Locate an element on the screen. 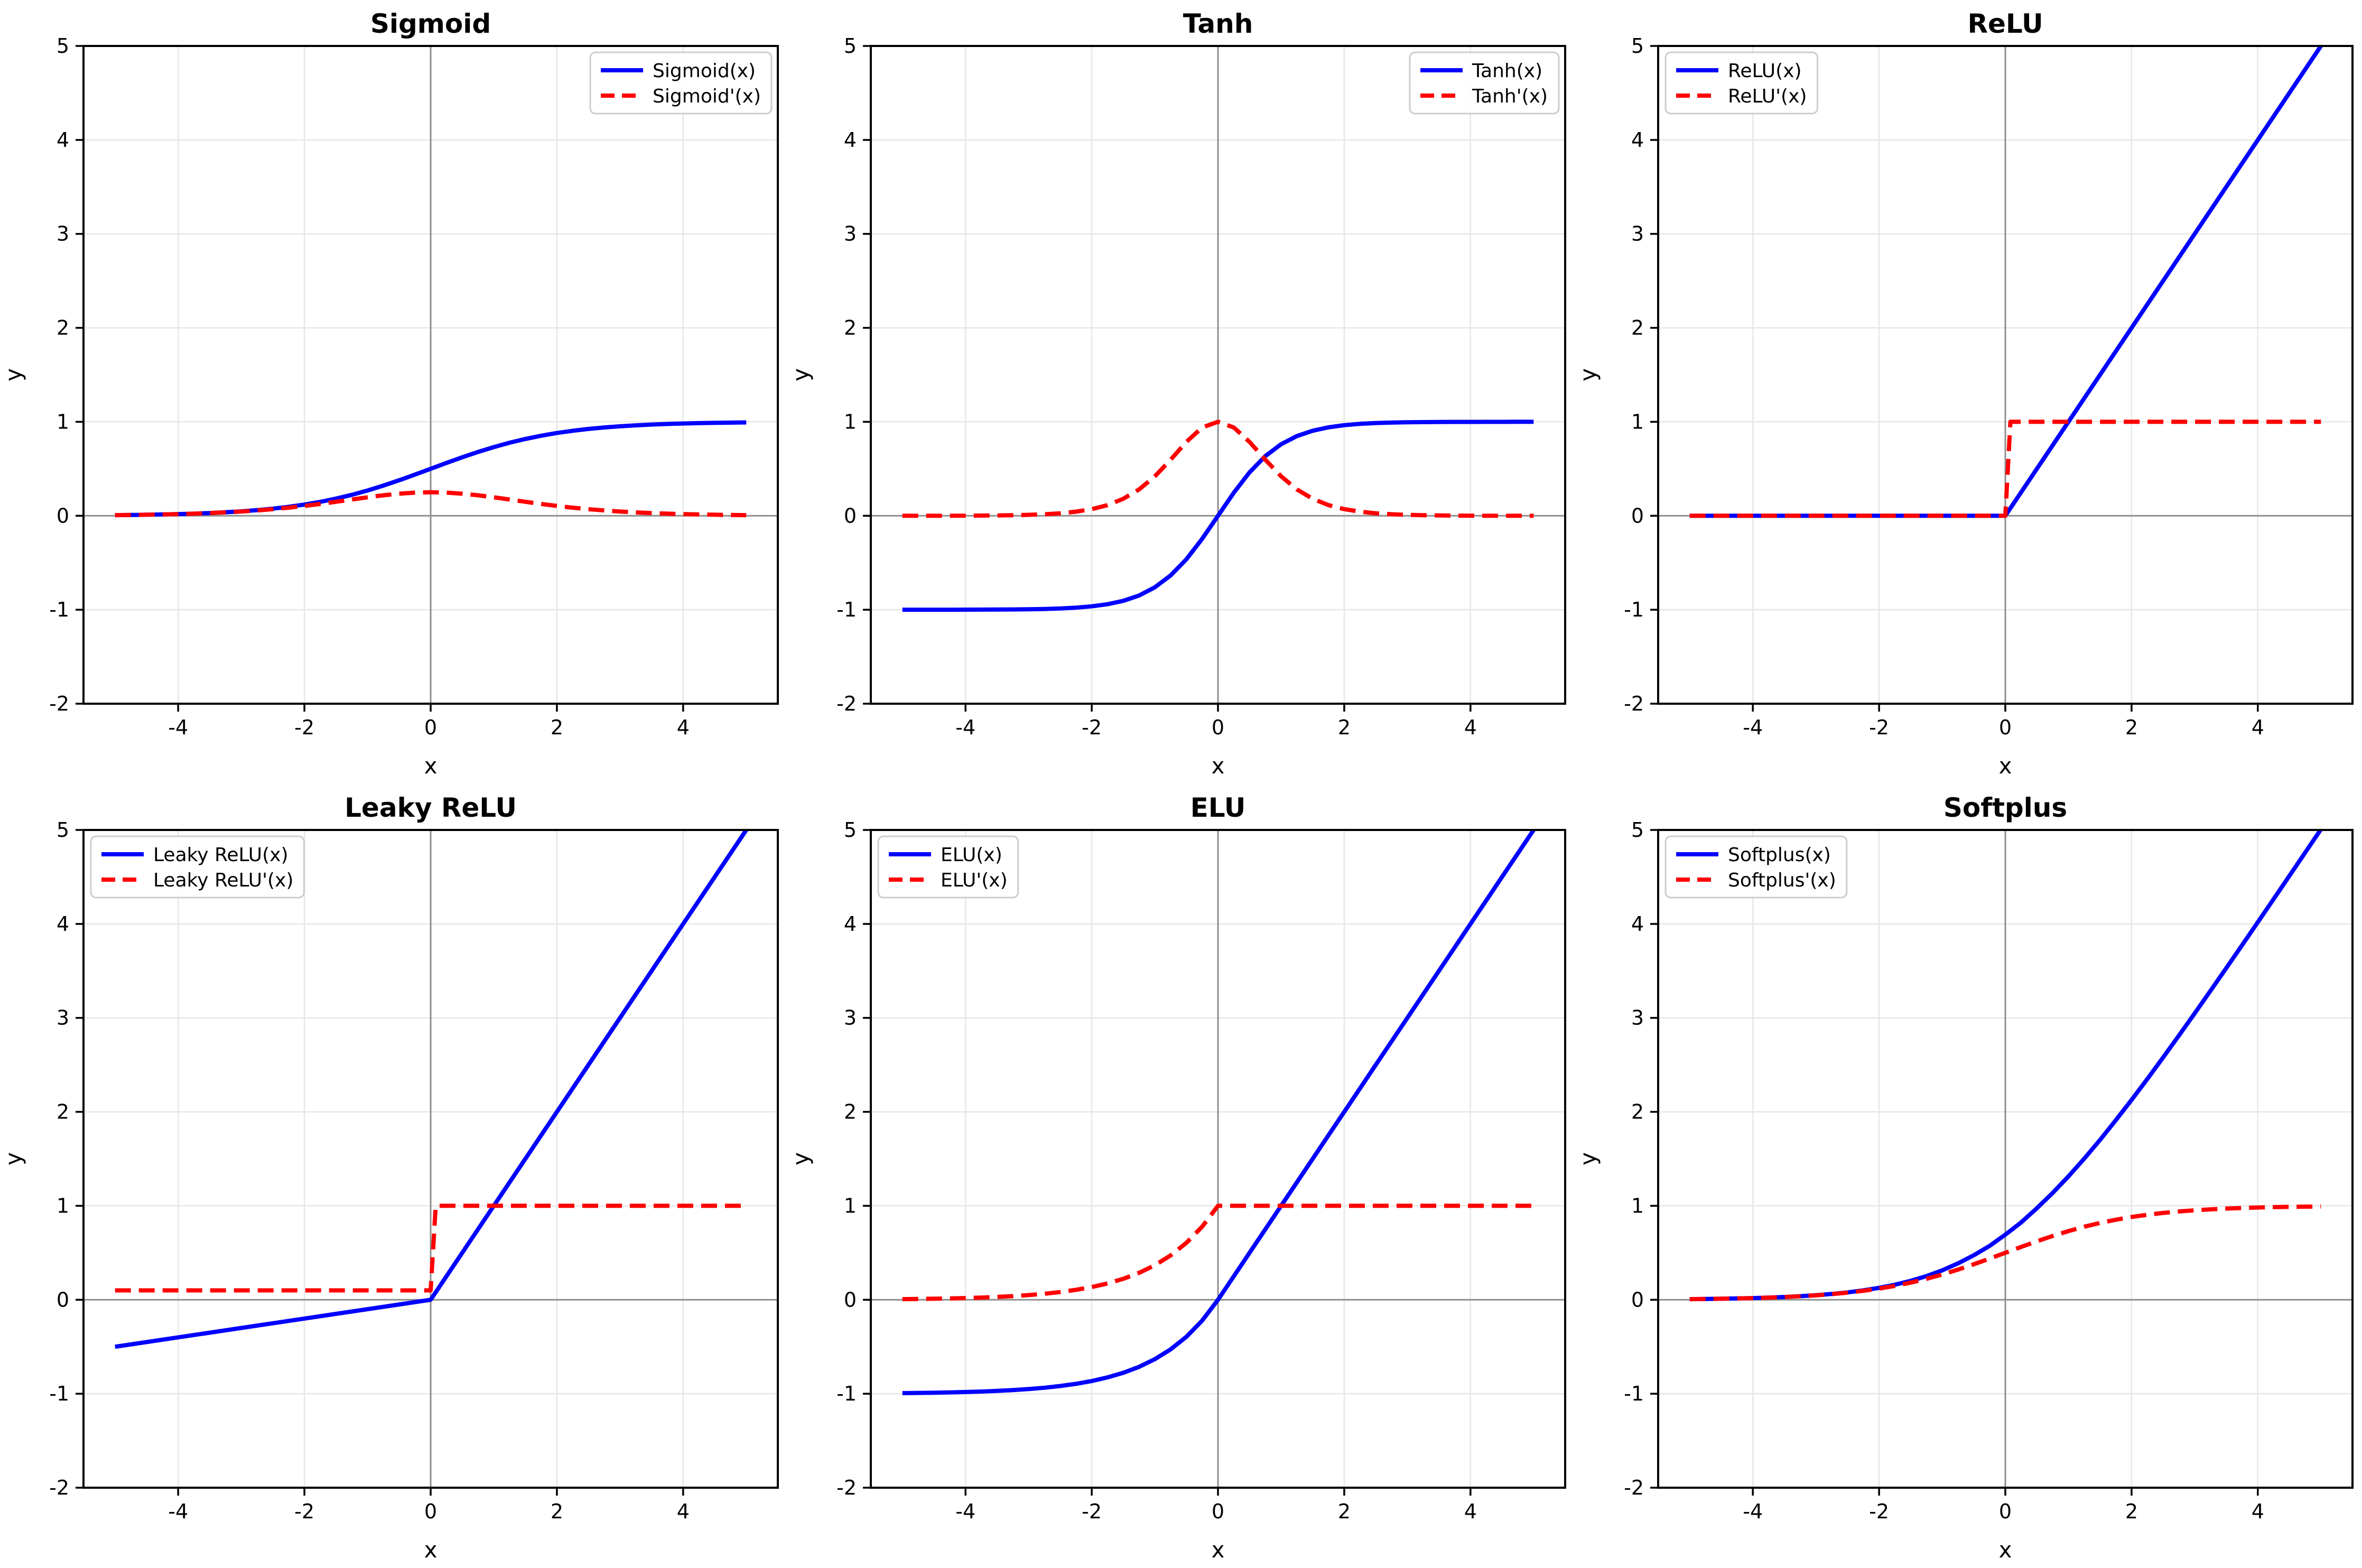 This screenshot has height=1568, width=2362. legend-label: Sigmoid'(x) is located at coordinates (707, 96).